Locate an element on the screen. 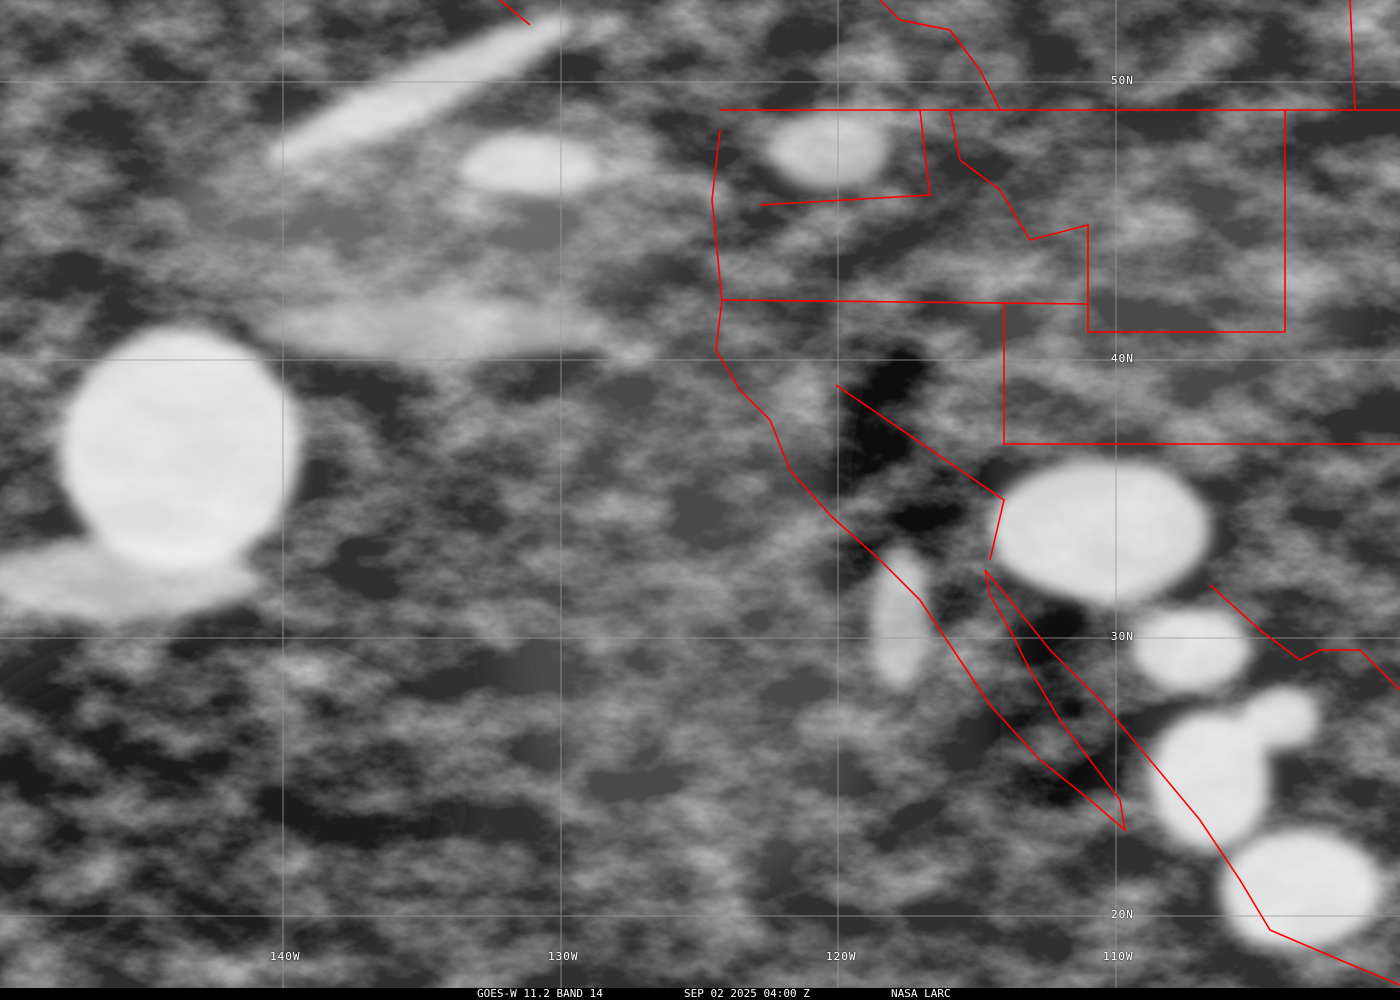 The height and width of the screenshot is (1000, 1400). caption-source: NASA LARC is located at coordinates (921, 993).